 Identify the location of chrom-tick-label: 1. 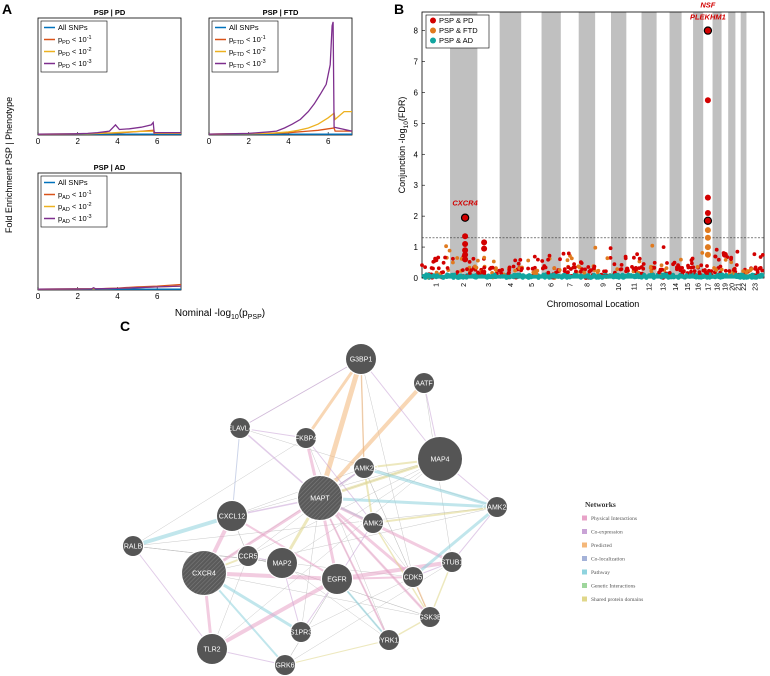
(437, 285).